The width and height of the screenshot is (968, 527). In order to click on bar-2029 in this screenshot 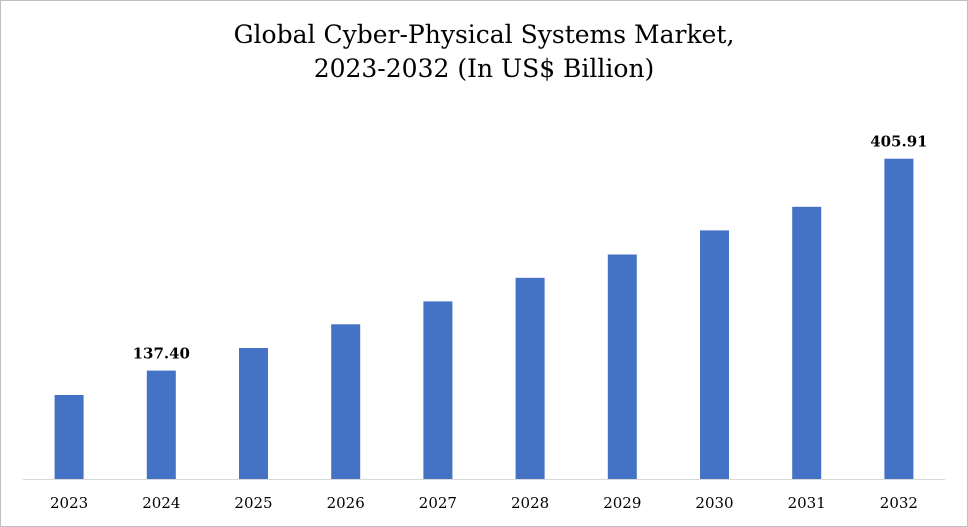, I will do `click(622, 366)`.